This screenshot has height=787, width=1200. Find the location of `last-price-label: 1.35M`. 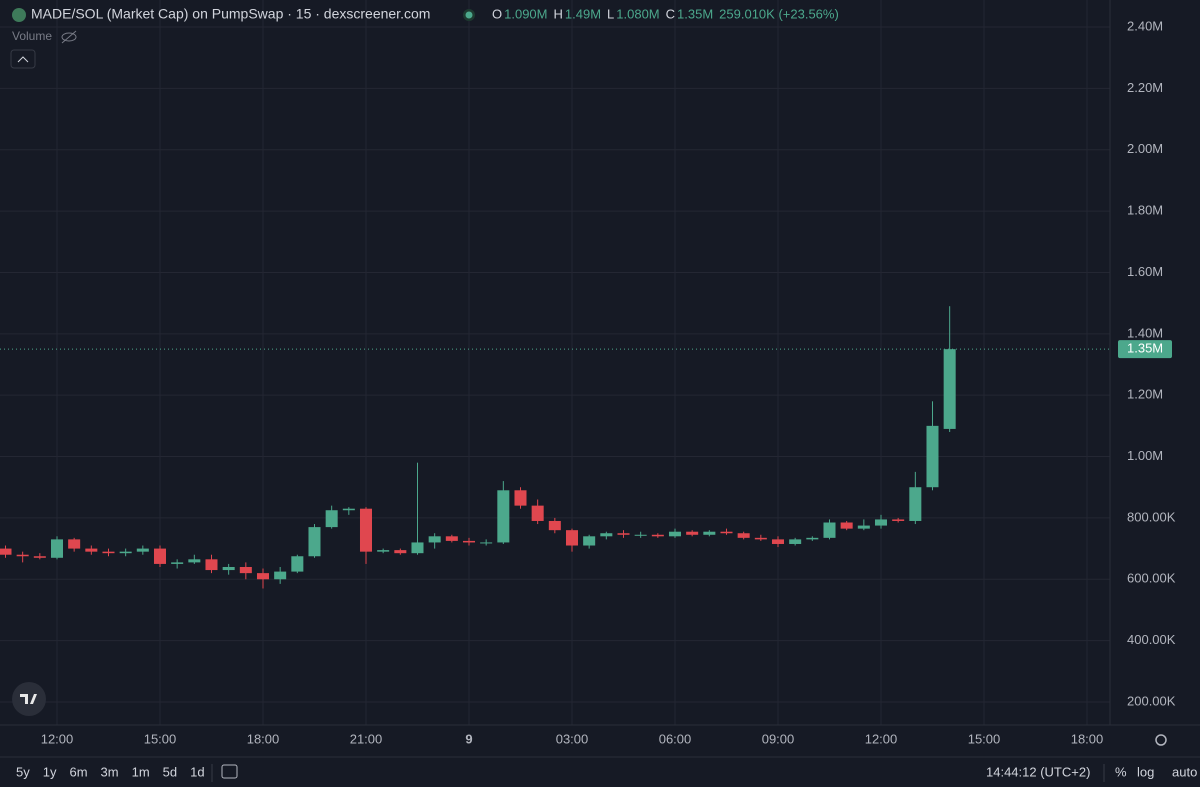

last-price-label: 1.35M is located at coordinates (1145, 348).